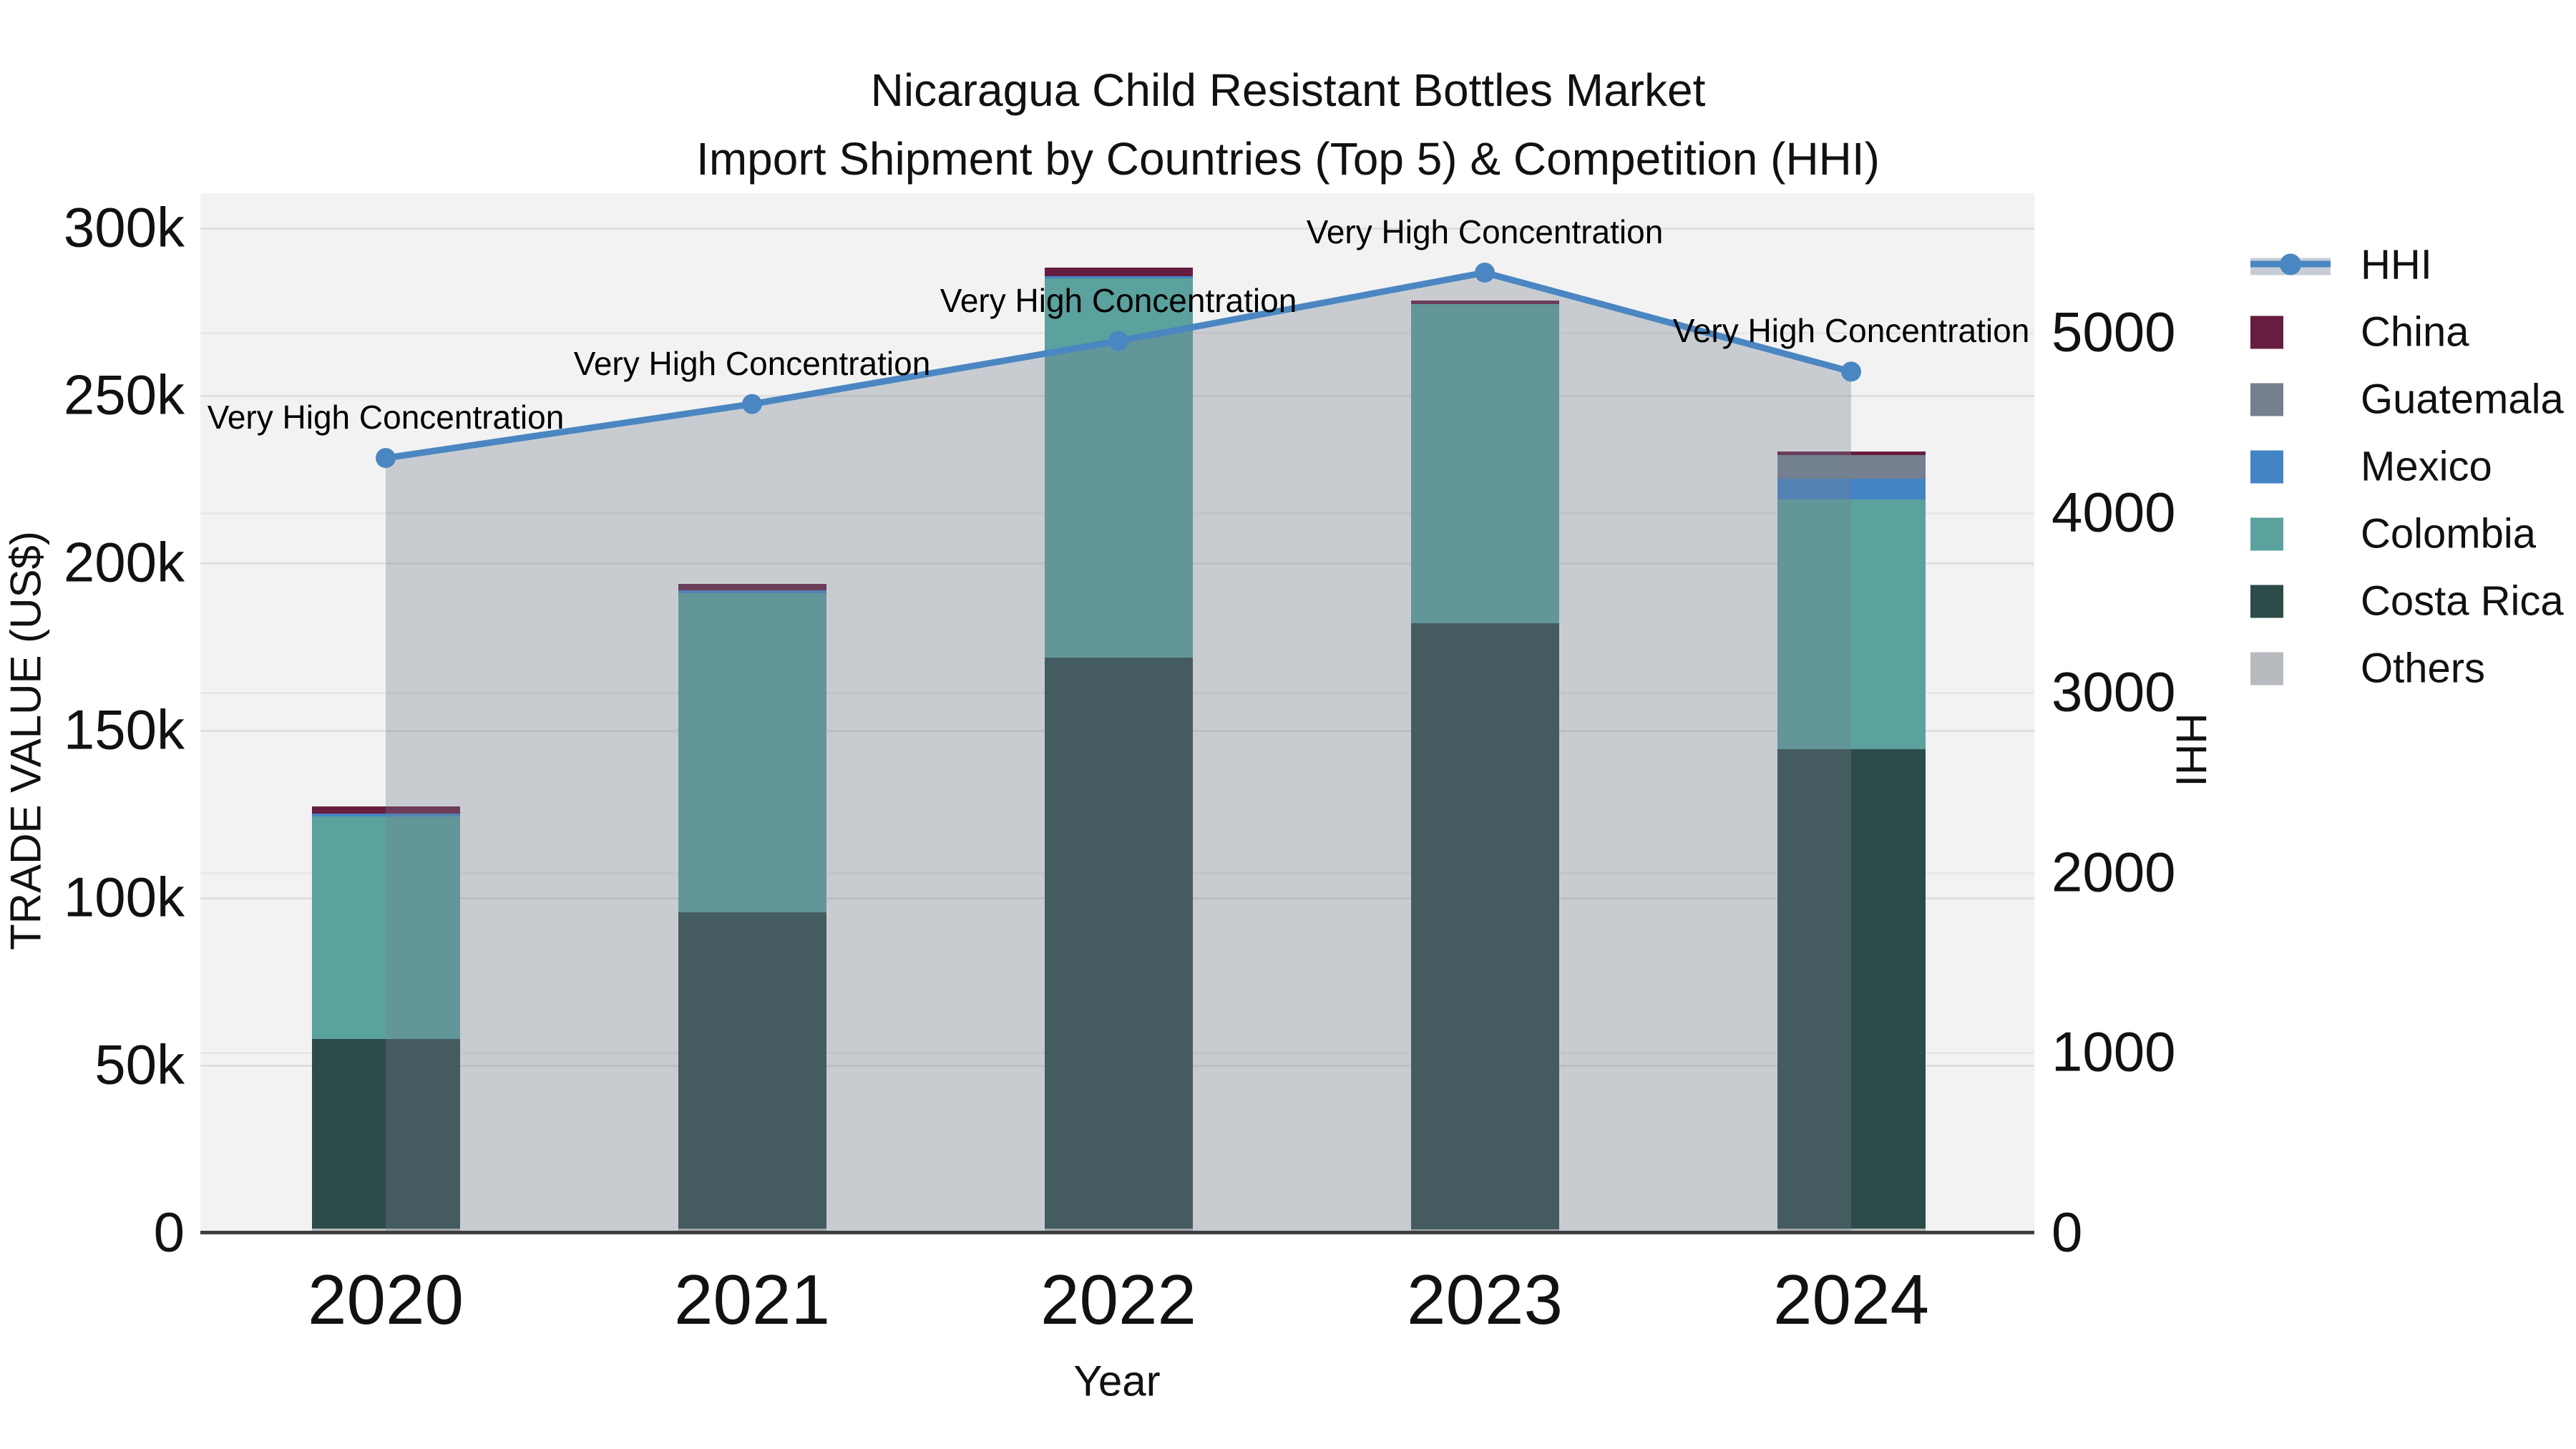 Image resolution: width=2576 pixels, height=1449 pixels. Describe the element at coordinates (1484, 464) in the screenshot. I see `bar-2023-colombia` at that location.